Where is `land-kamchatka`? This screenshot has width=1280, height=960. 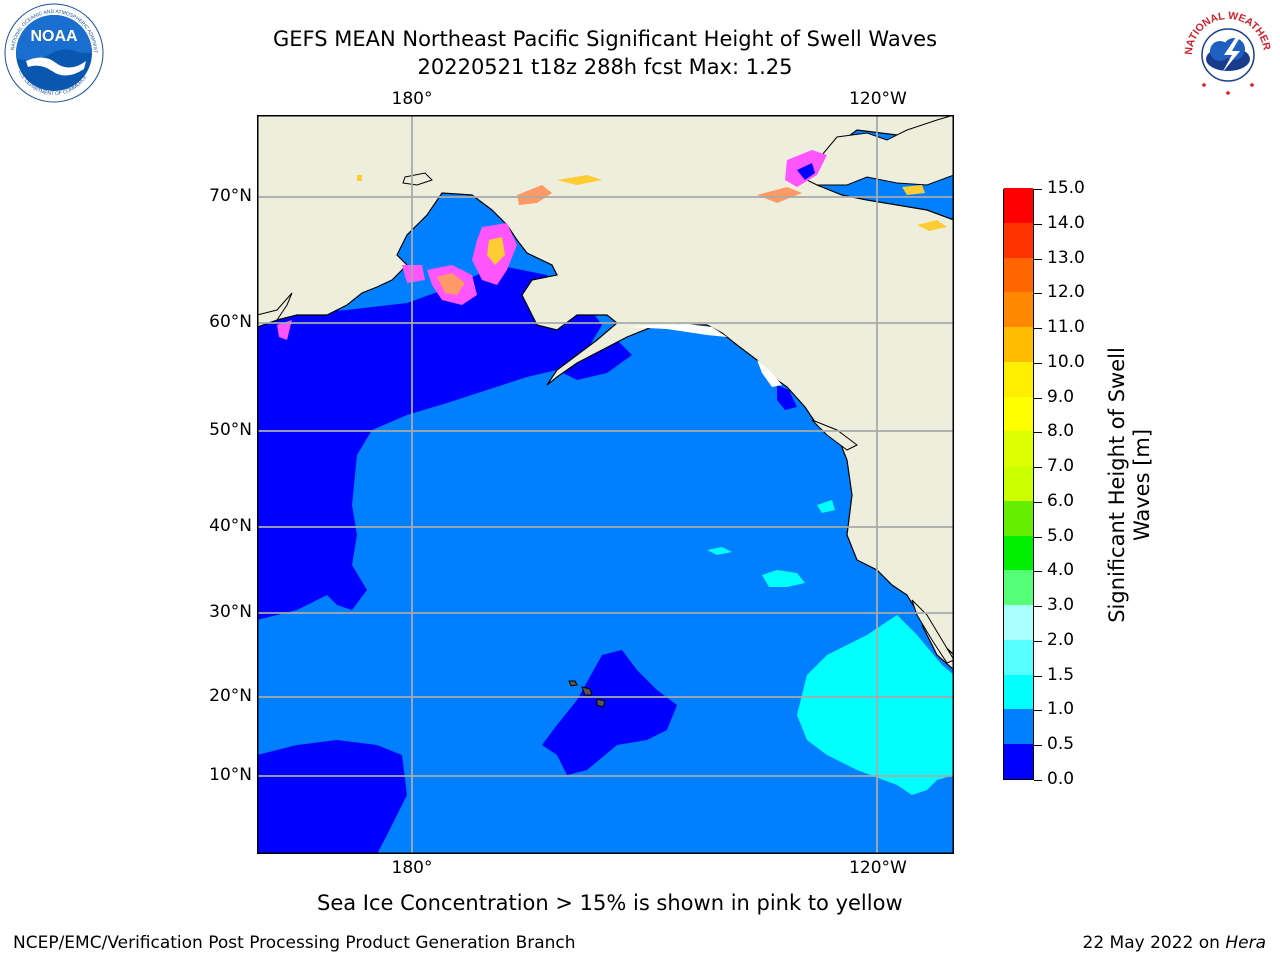 land-kamchatka is located at coordinates (275, 310).